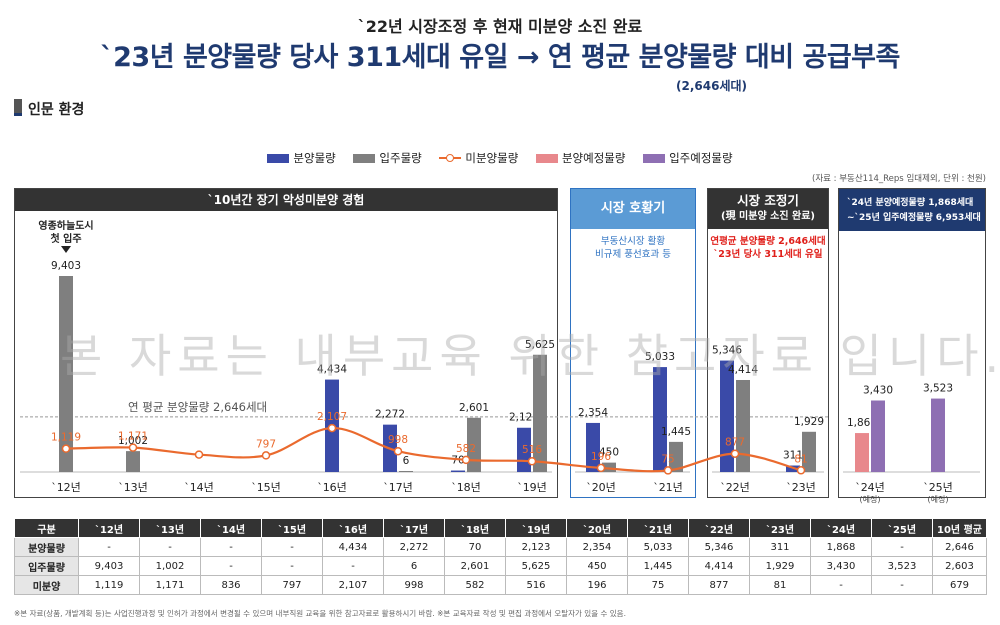 The width and height of the screenshot is (1000, 625). I want to click on table-cell: 582, so click(475, 585).